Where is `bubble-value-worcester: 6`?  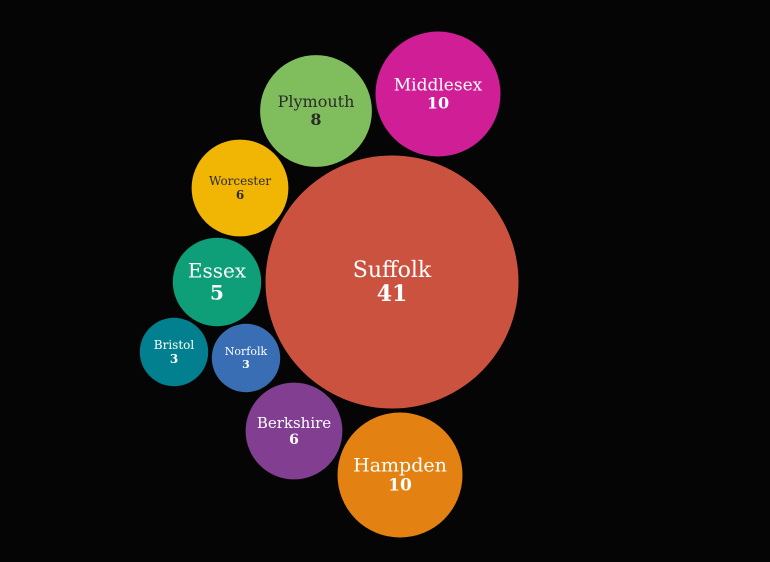 bubble-value-worcester: 6 is located at coordinates (240, 195).